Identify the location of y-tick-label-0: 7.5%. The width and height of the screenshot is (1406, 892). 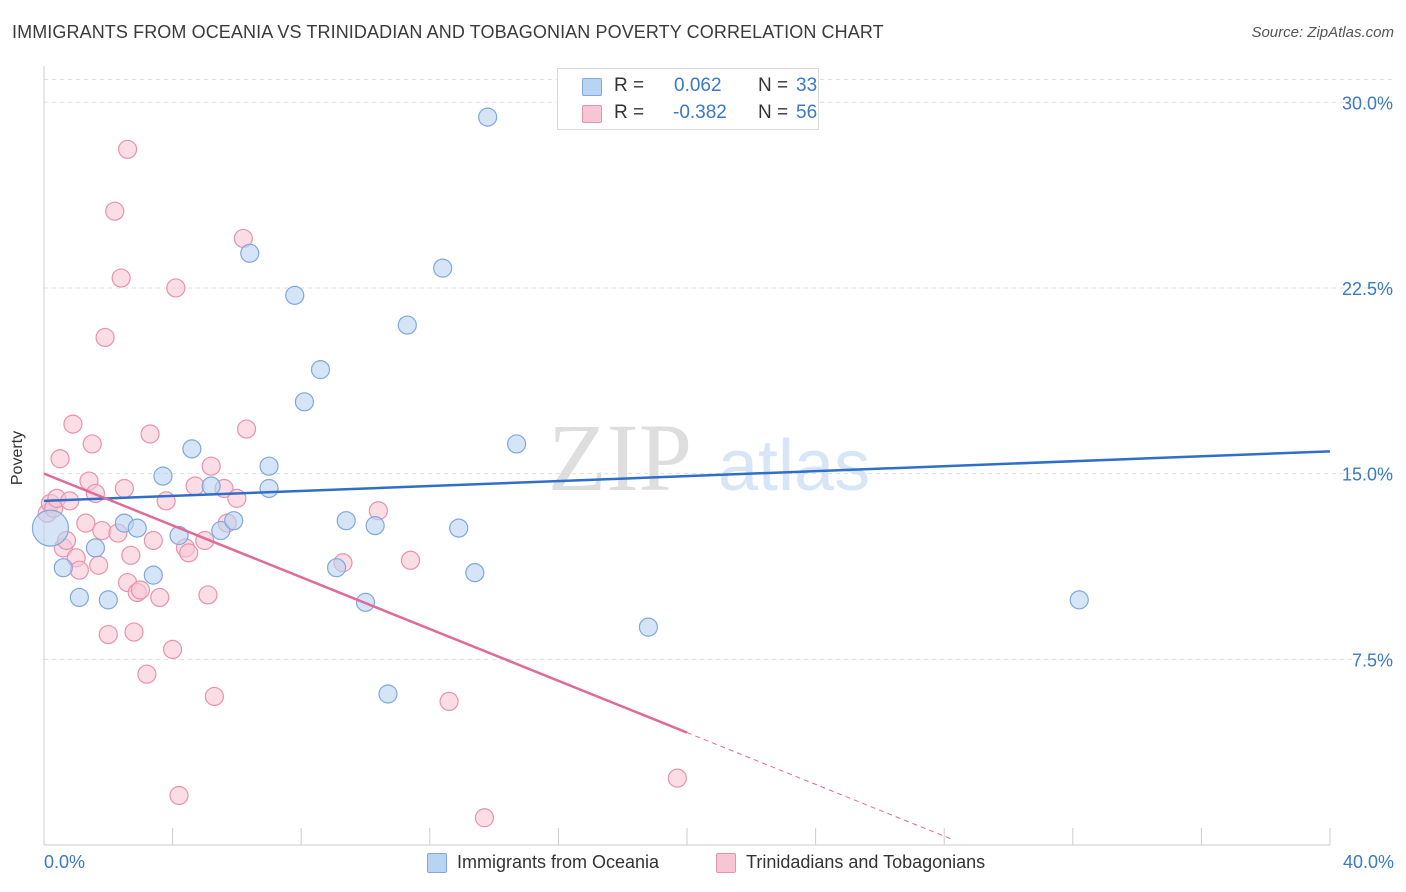
(1372, 660).